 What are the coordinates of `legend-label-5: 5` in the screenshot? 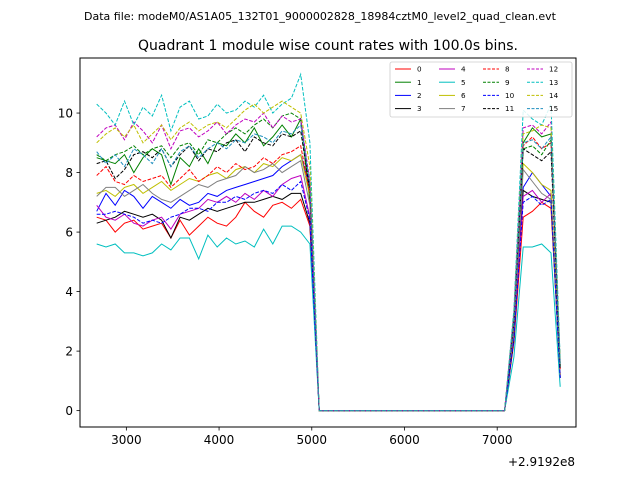 It's located at (463, 82).